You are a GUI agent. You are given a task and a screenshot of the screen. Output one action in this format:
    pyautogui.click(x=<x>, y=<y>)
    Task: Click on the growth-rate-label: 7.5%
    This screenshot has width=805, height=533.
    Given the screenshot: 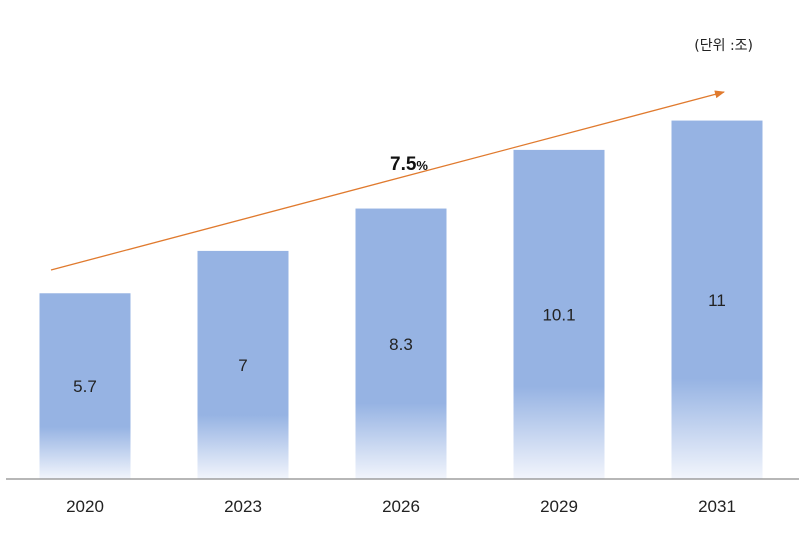 What is the action you would take?
    pyautogui.click(x=409, y=164)
    